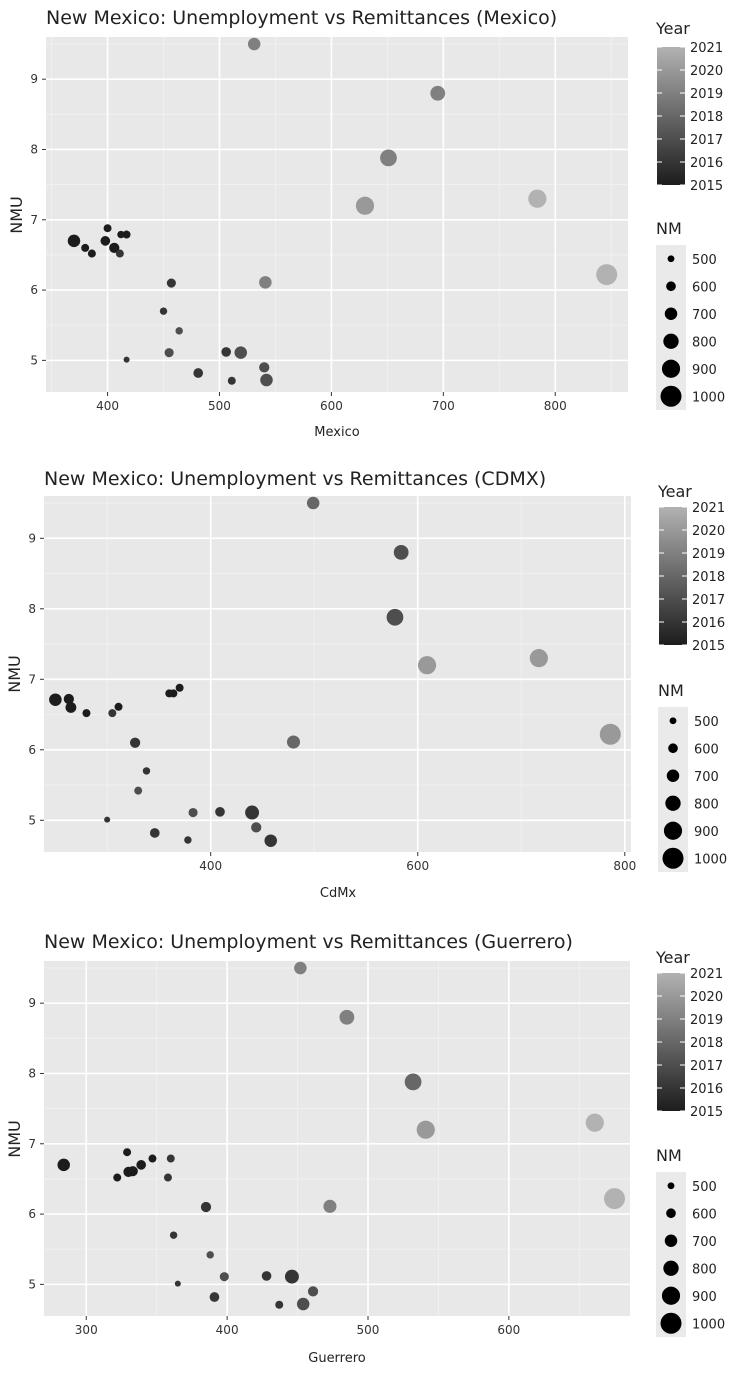  Describe the element at coordinates (692, 577) in the screenshot. I see `legend-year-labels: 2021 2020 2019 2018 2017 2016 2015` at that location.